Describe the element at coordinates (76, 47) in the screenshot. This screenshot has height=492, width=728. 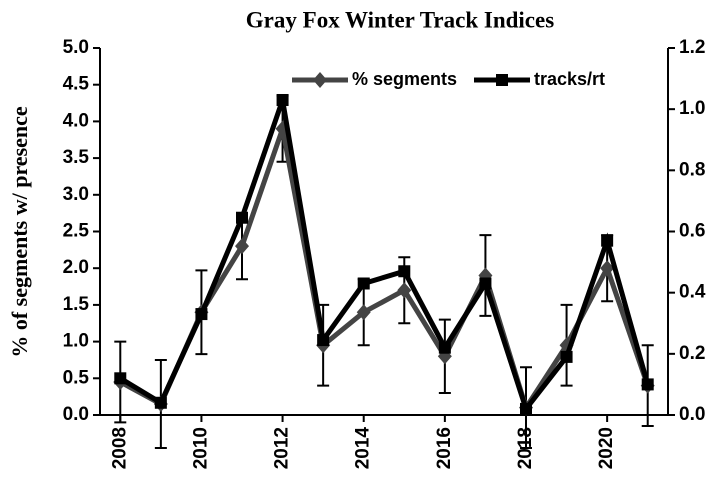
I see `y-tick-label: 5.0` at that location.